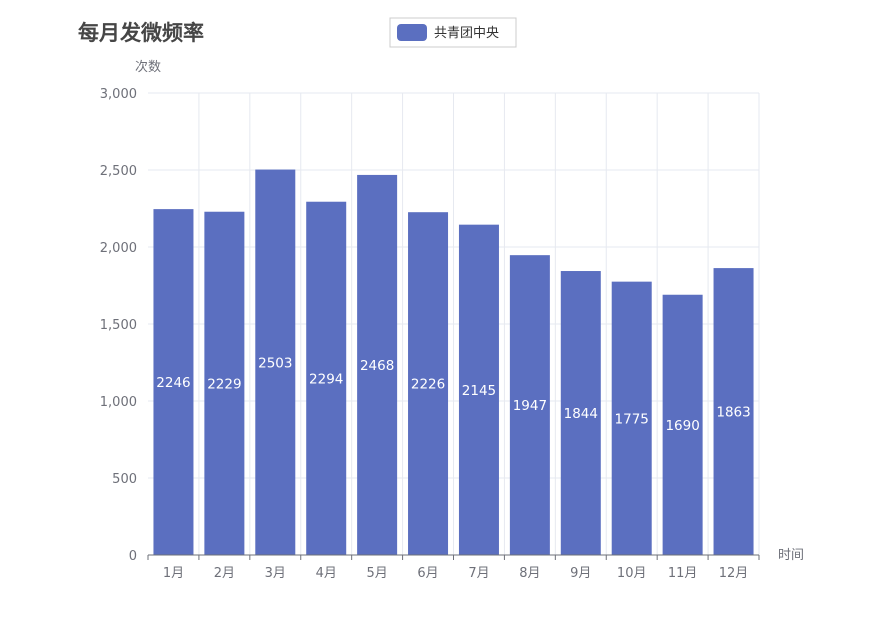 The image size is (893, 626). What do you see at coordinates (118, 94) in the screenshot?
I see `y-tick-label: 3,000` at bounding box center [118, 94].